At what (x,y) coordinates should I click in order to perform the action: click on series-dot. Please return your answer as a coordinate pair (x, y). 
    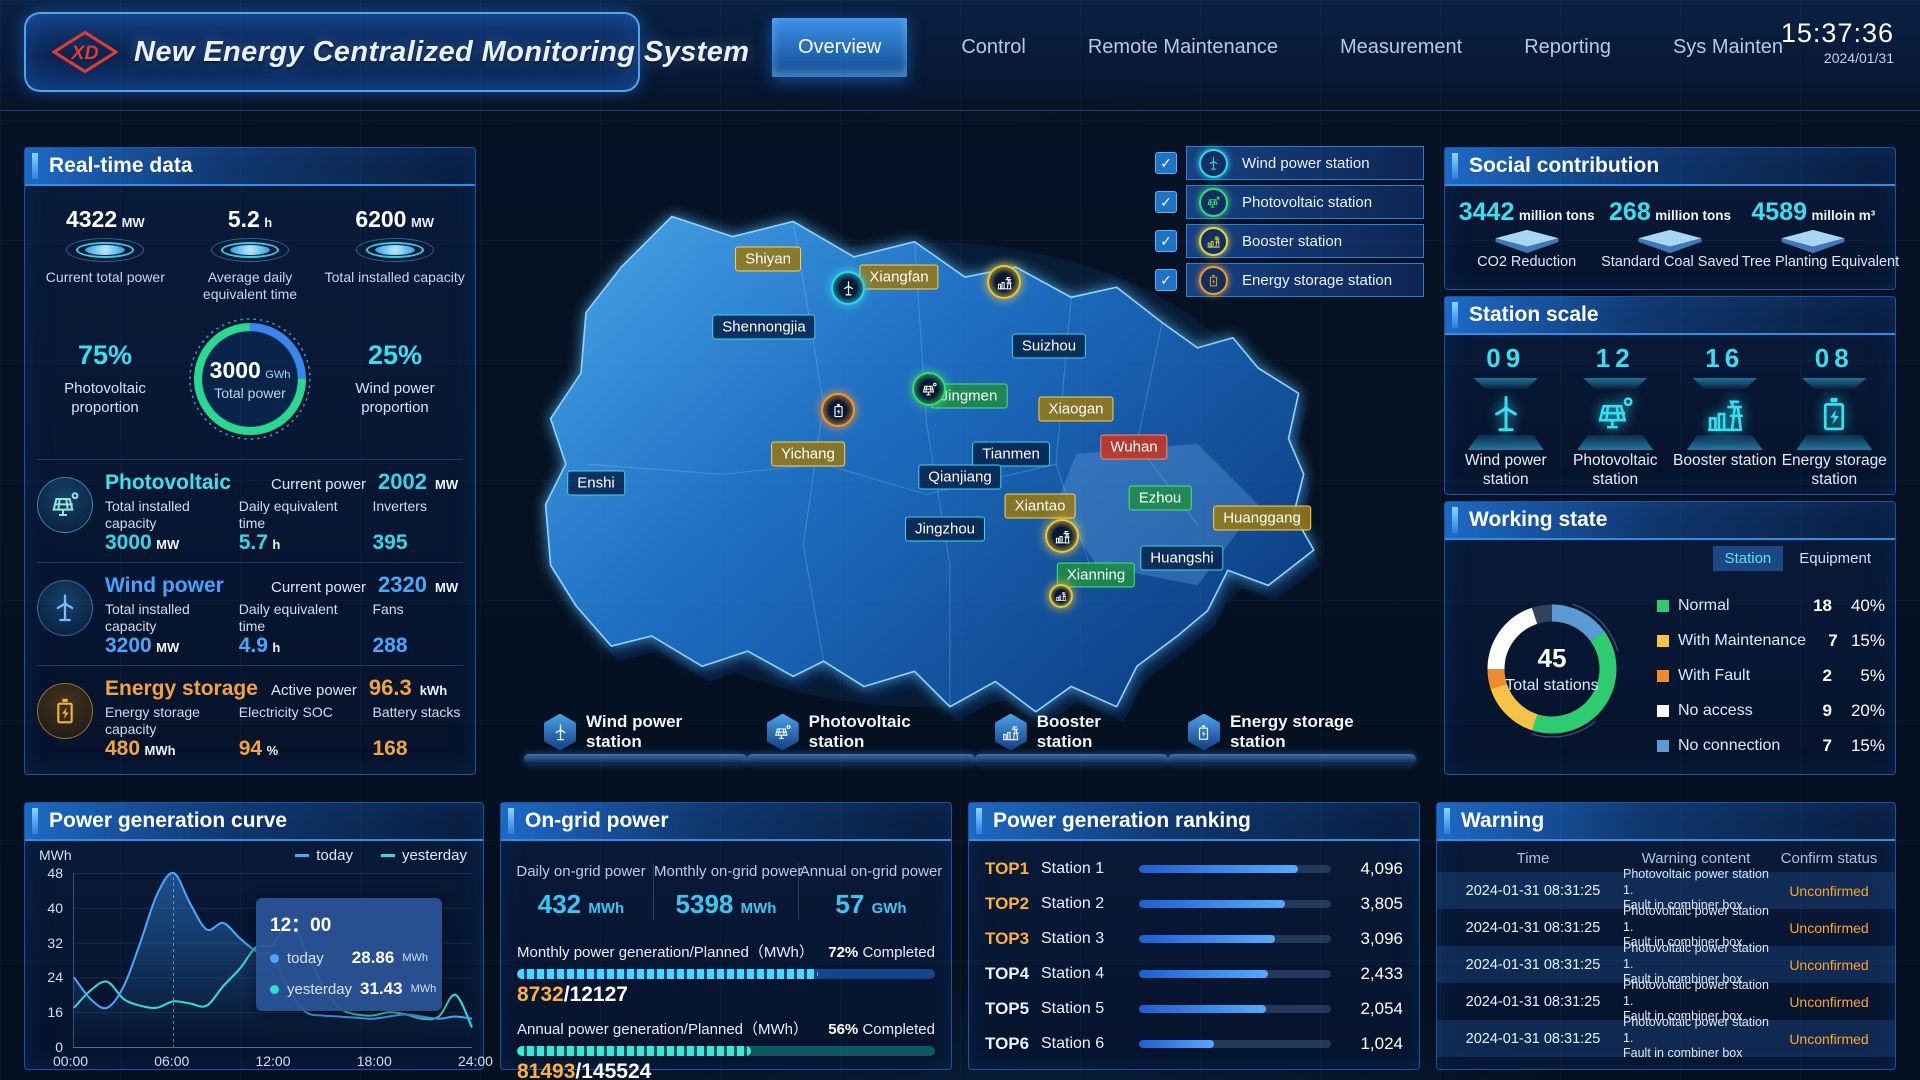
    Looking at the image, I should click on (274, 958).